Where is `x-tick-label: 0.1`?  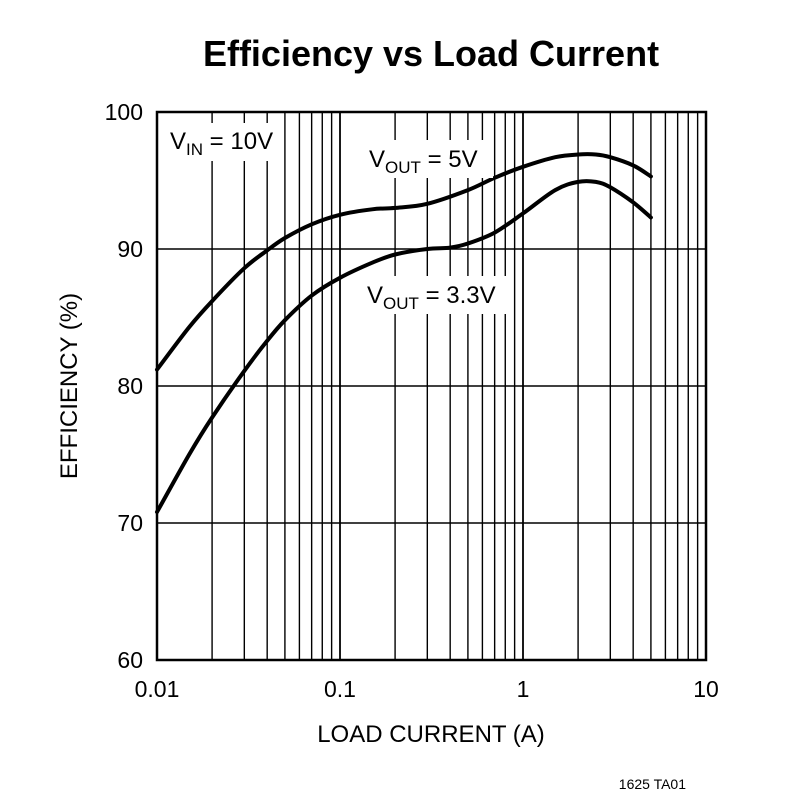
x-tick-label: 0.1 is located at coordinates (340, 689).